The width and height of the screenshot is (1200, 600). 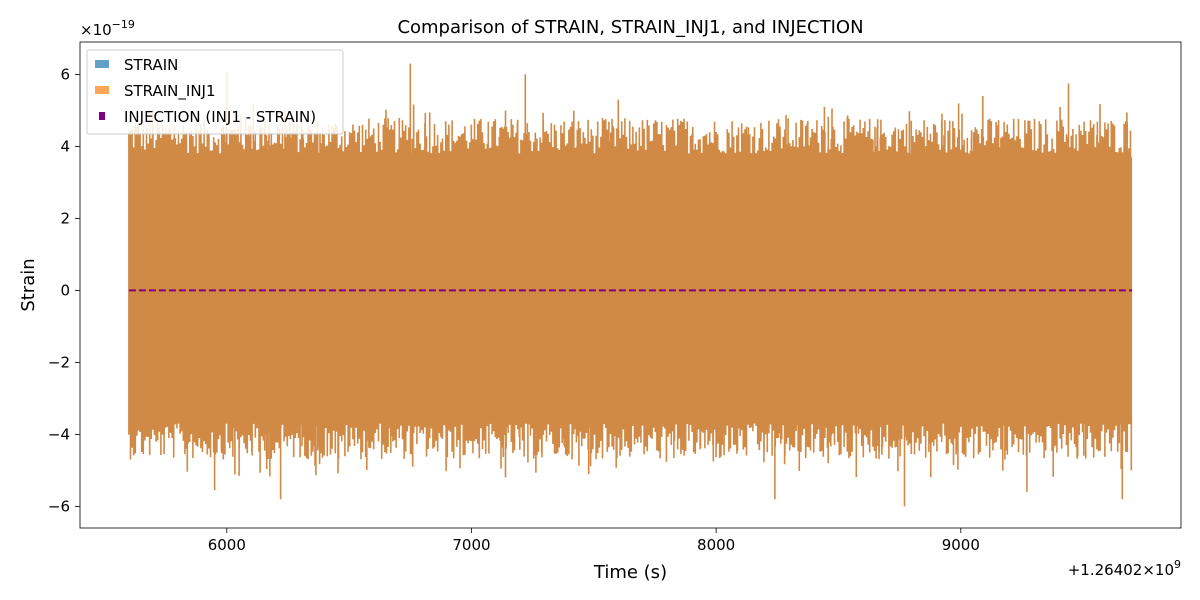 I want to click on legend-label-strain-inj1: STRAIN_INJ1, so click(x=170, y=91).